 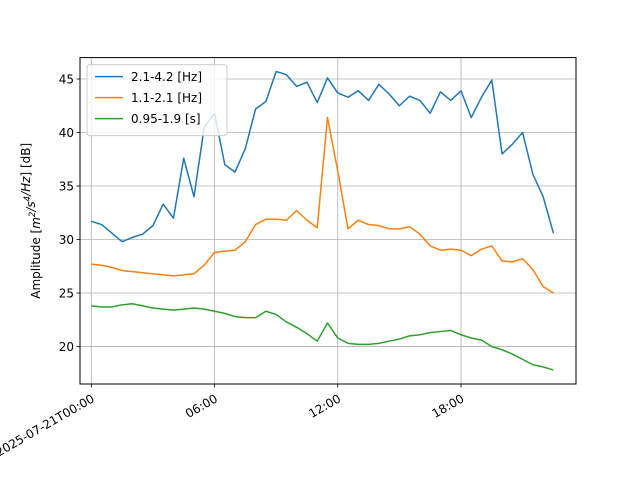 I want to click on y-tick-label: 20, so click(x=66, y=347).